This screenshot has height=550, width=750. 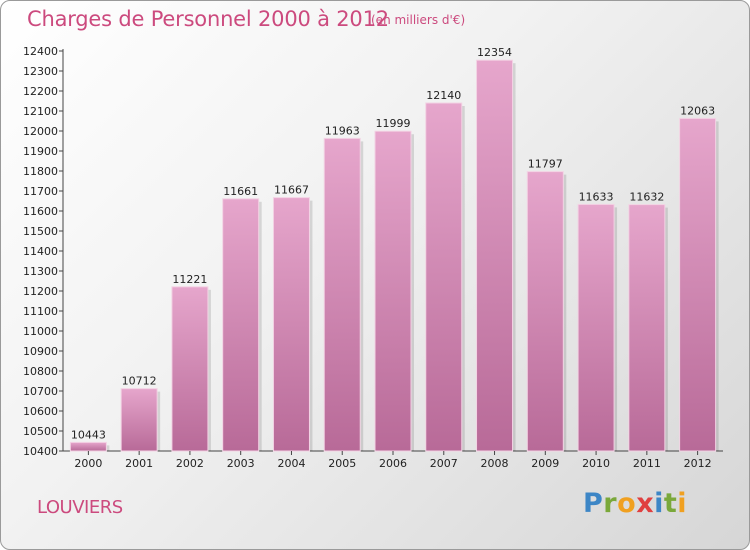 What do you see at coordinates (593, 503) in the screenshot?
I see `logo-letter: P` at bounding box center [593, 503].